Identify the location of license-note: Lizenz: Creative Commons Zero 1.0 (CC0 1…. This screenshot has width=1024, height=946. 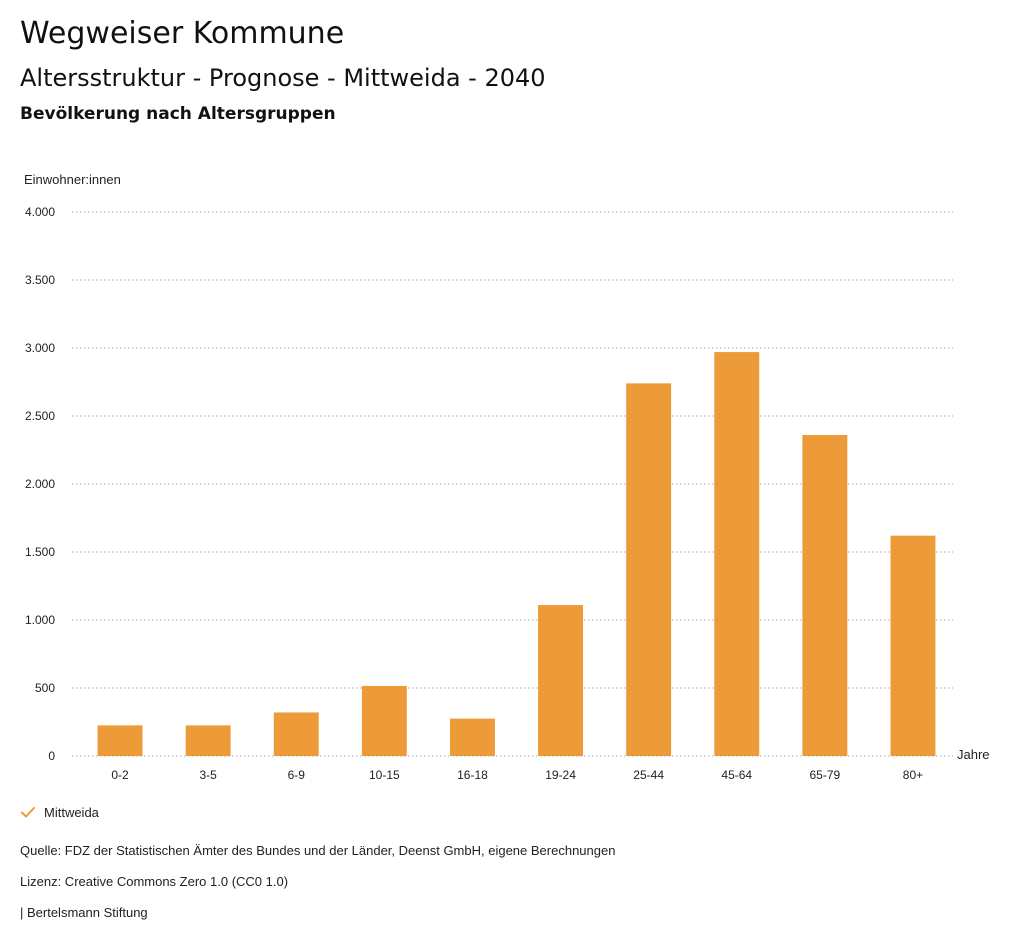
(154, 881).